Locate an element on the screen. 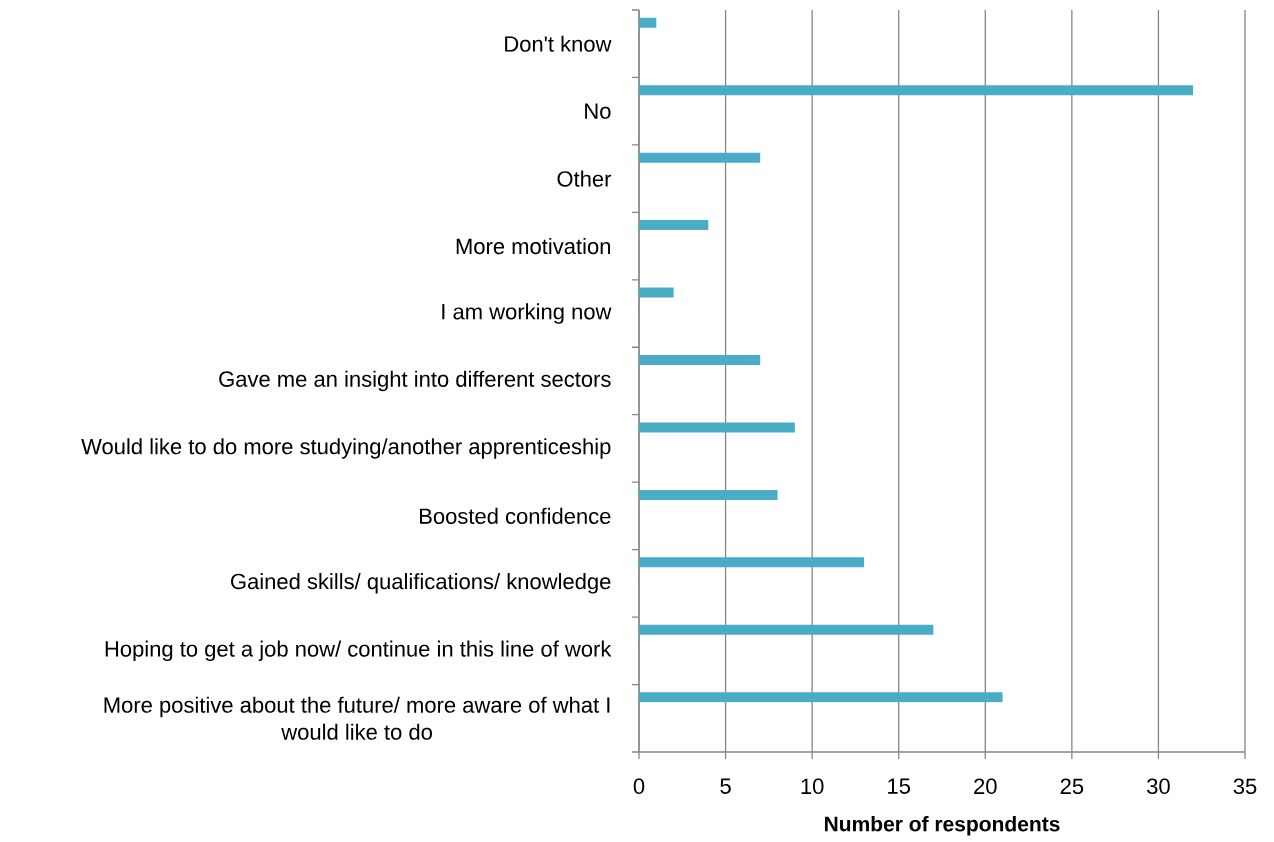 This screenshot has height=842, width=1274. x-tick-label: 25 is located at coordinates (1072, 786).